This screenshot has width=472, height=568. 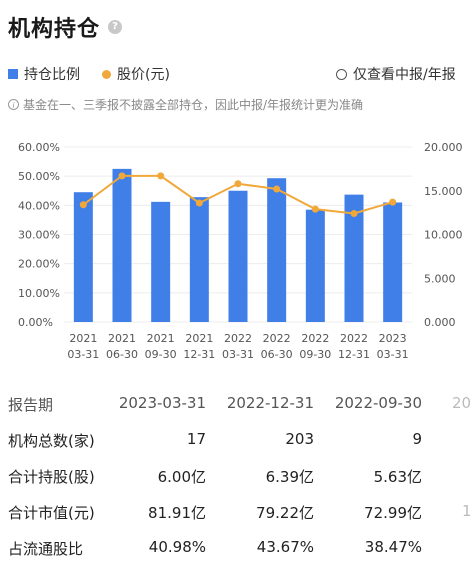 I want to click on disclosure-note: i 基金在一、三季报不披露全部持仓，因此中报/年报统计更为准确, so click(x=185, y=104).